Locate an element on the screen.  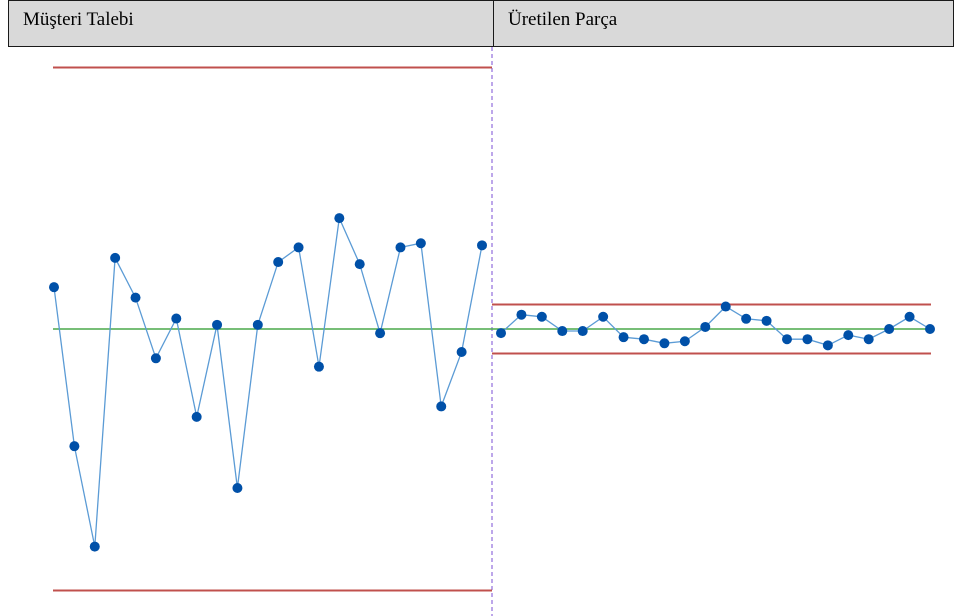
header-right-label: Üretilen Parça is located at coordinates (563, 19).